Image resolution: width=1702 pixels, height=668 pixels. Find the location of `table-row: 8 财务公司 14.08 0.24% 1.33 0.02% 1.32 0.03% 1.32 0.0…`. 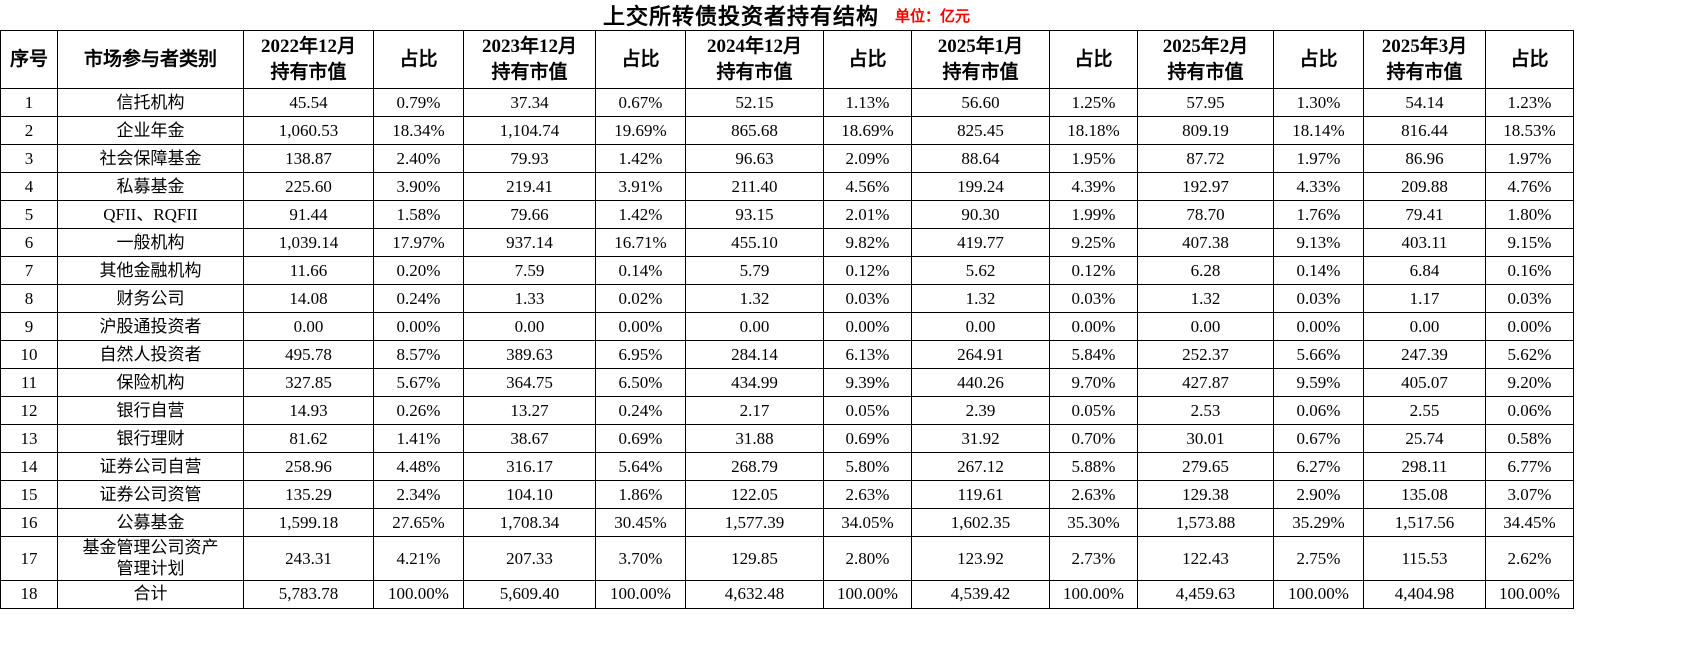

table-row: 8 财务公司 14.08 0.24% 1.33 0.02% 1.32 0.03% 1.32 0.0… is located at coordinates (787, 298).